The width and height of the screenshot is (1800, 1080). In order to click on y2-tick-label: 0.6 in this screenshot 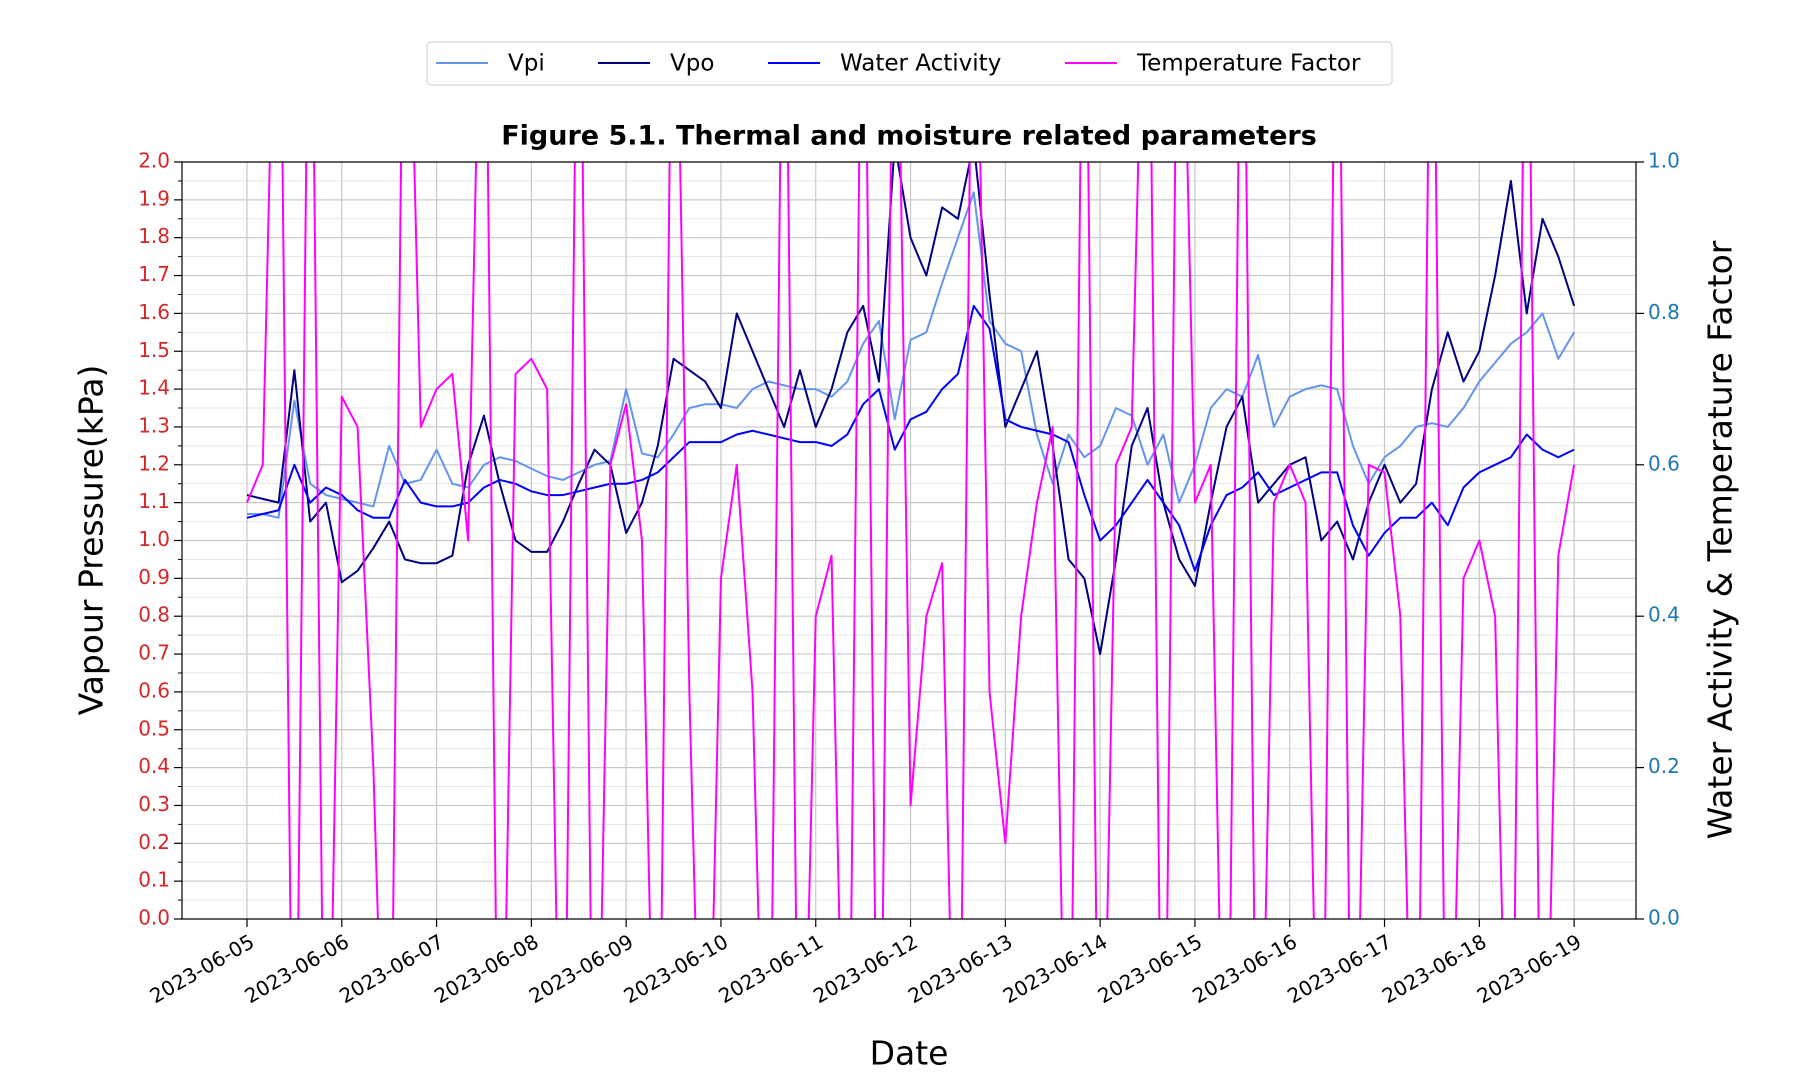, I will do `click(1664, 463)`.